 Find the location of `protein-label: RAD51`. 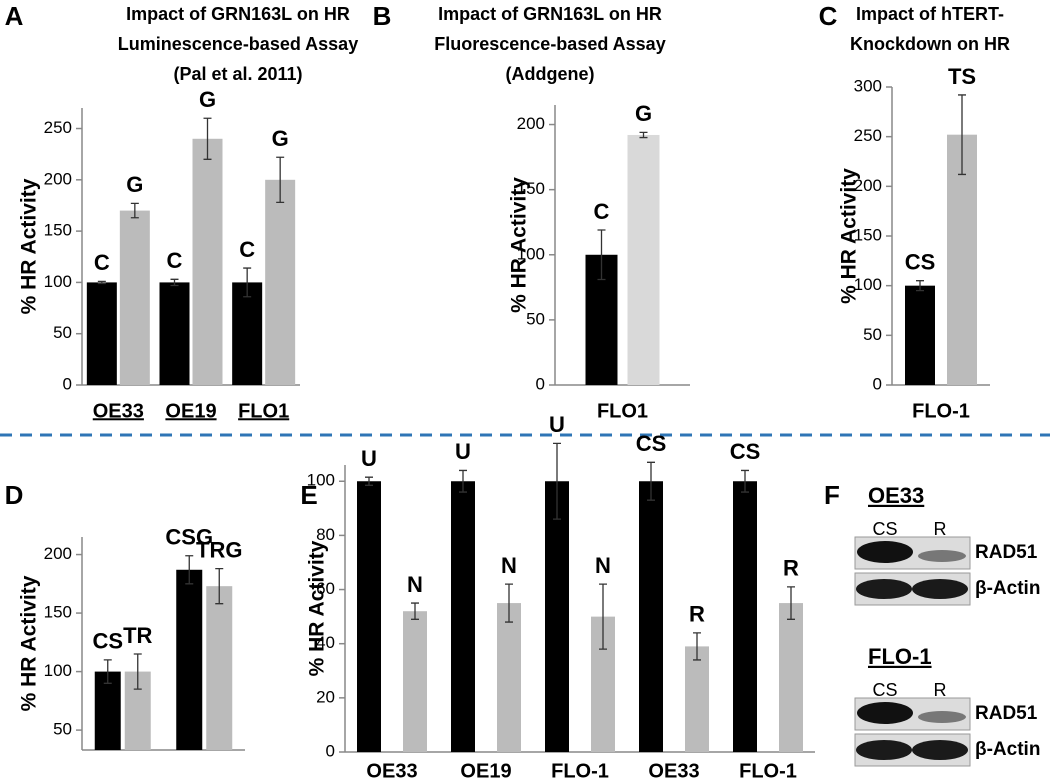

protein-label: RAD51 is located at coordinates (1006, 713).